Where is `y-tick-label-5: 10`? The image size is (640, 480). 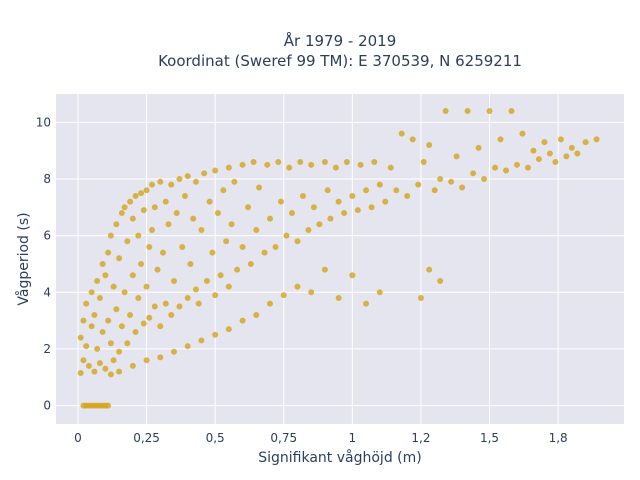
y-tick-label-5: 10 is located at coordinates (43, 122).